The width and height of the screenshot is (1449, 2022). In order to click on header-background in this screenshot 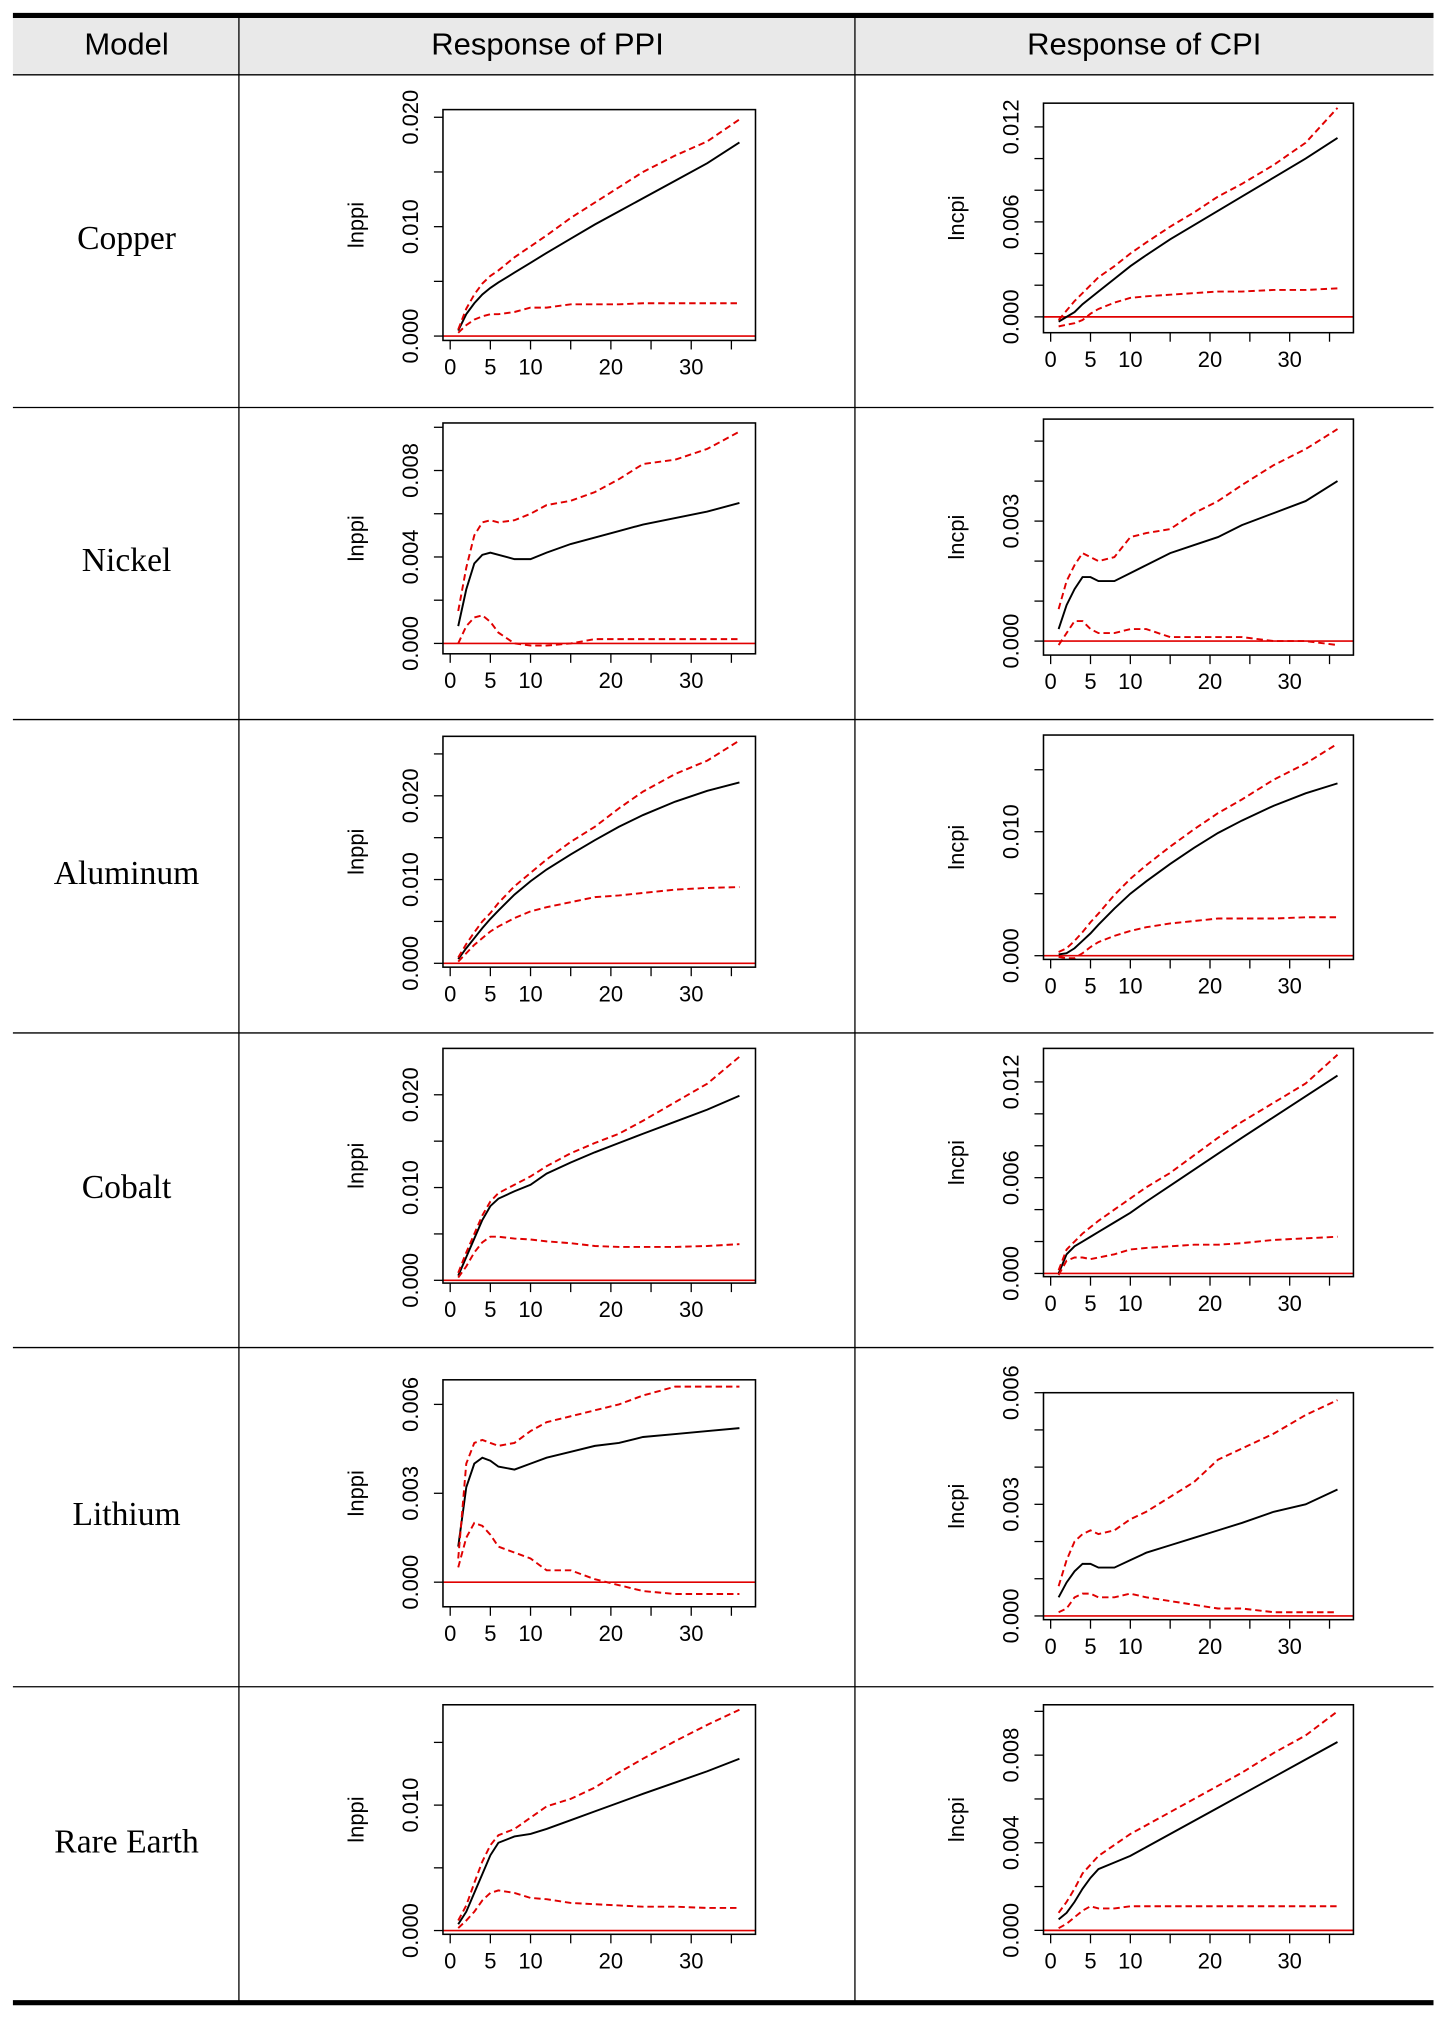, I will do `click(723, 45)`.